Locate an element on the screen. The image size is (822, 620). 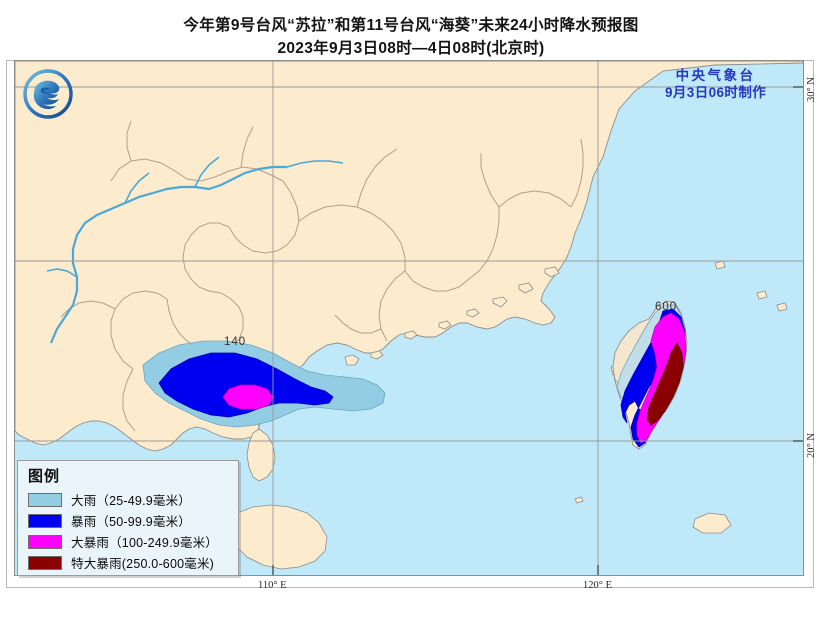
legend-swatch-torrential-rain is located at coordinates (45, 520).